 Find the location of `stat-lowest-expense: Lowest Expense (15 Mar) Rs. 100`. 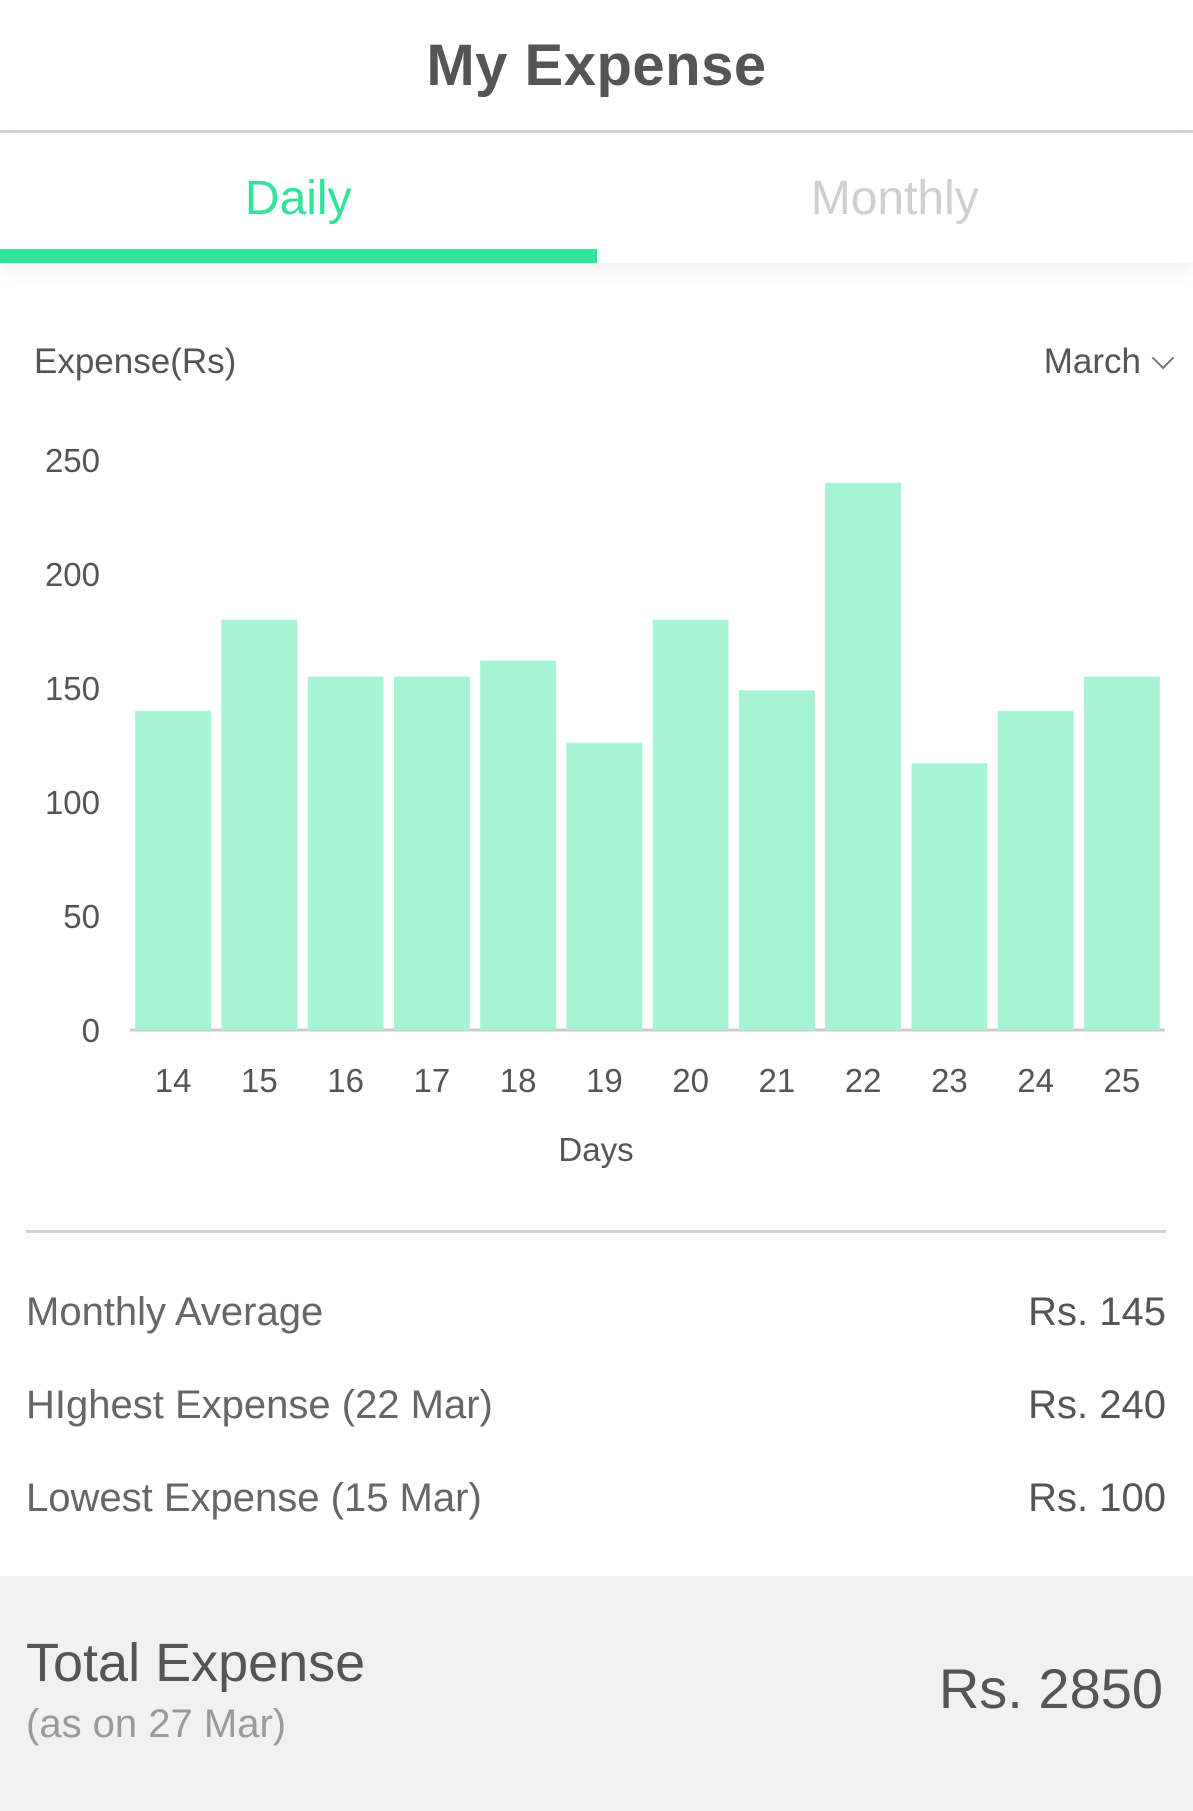

stat-lowest-expense: Lowest Expense (15 Mar) Rs. 100 is located at coordinates (596, 1498).